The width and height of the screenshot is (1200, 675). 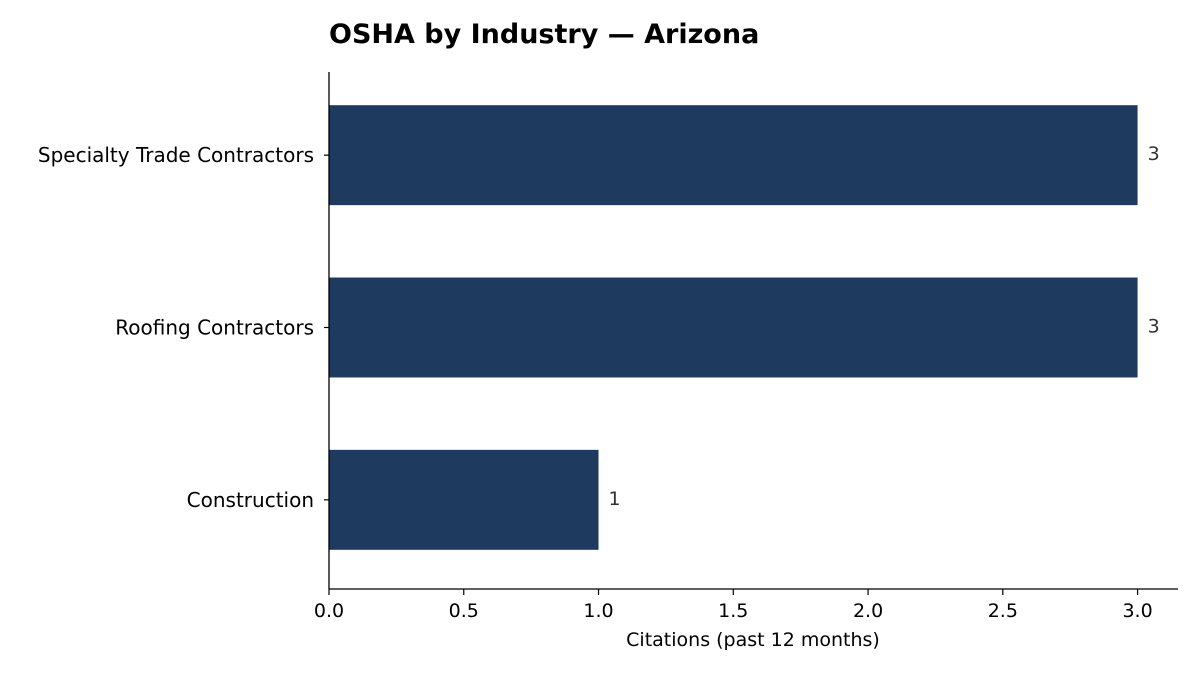 I want to click on x-tick-label: 1.5, so click(x=733, y=611).